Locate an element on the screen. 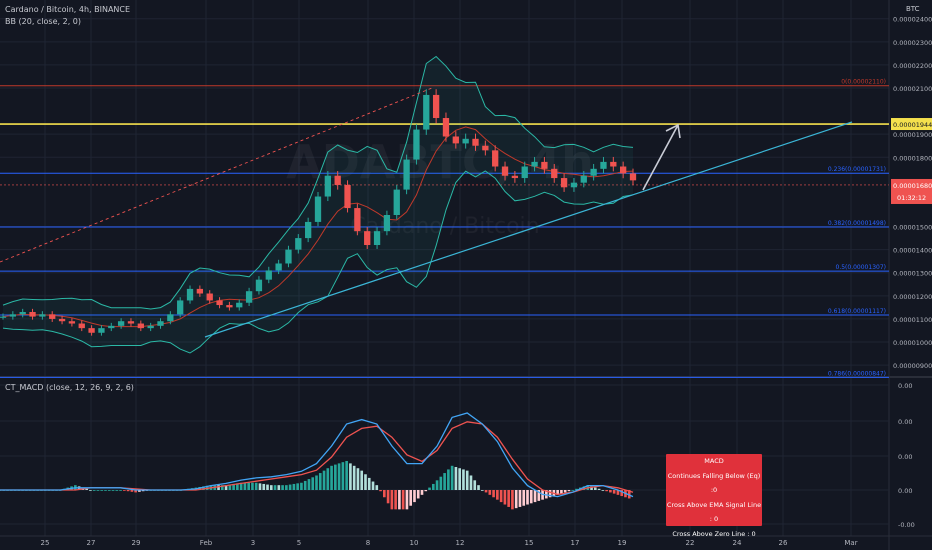 The width and height of the screenshot is (932, 550). time-tick-label: 29 is located at coordinates (136, 543).